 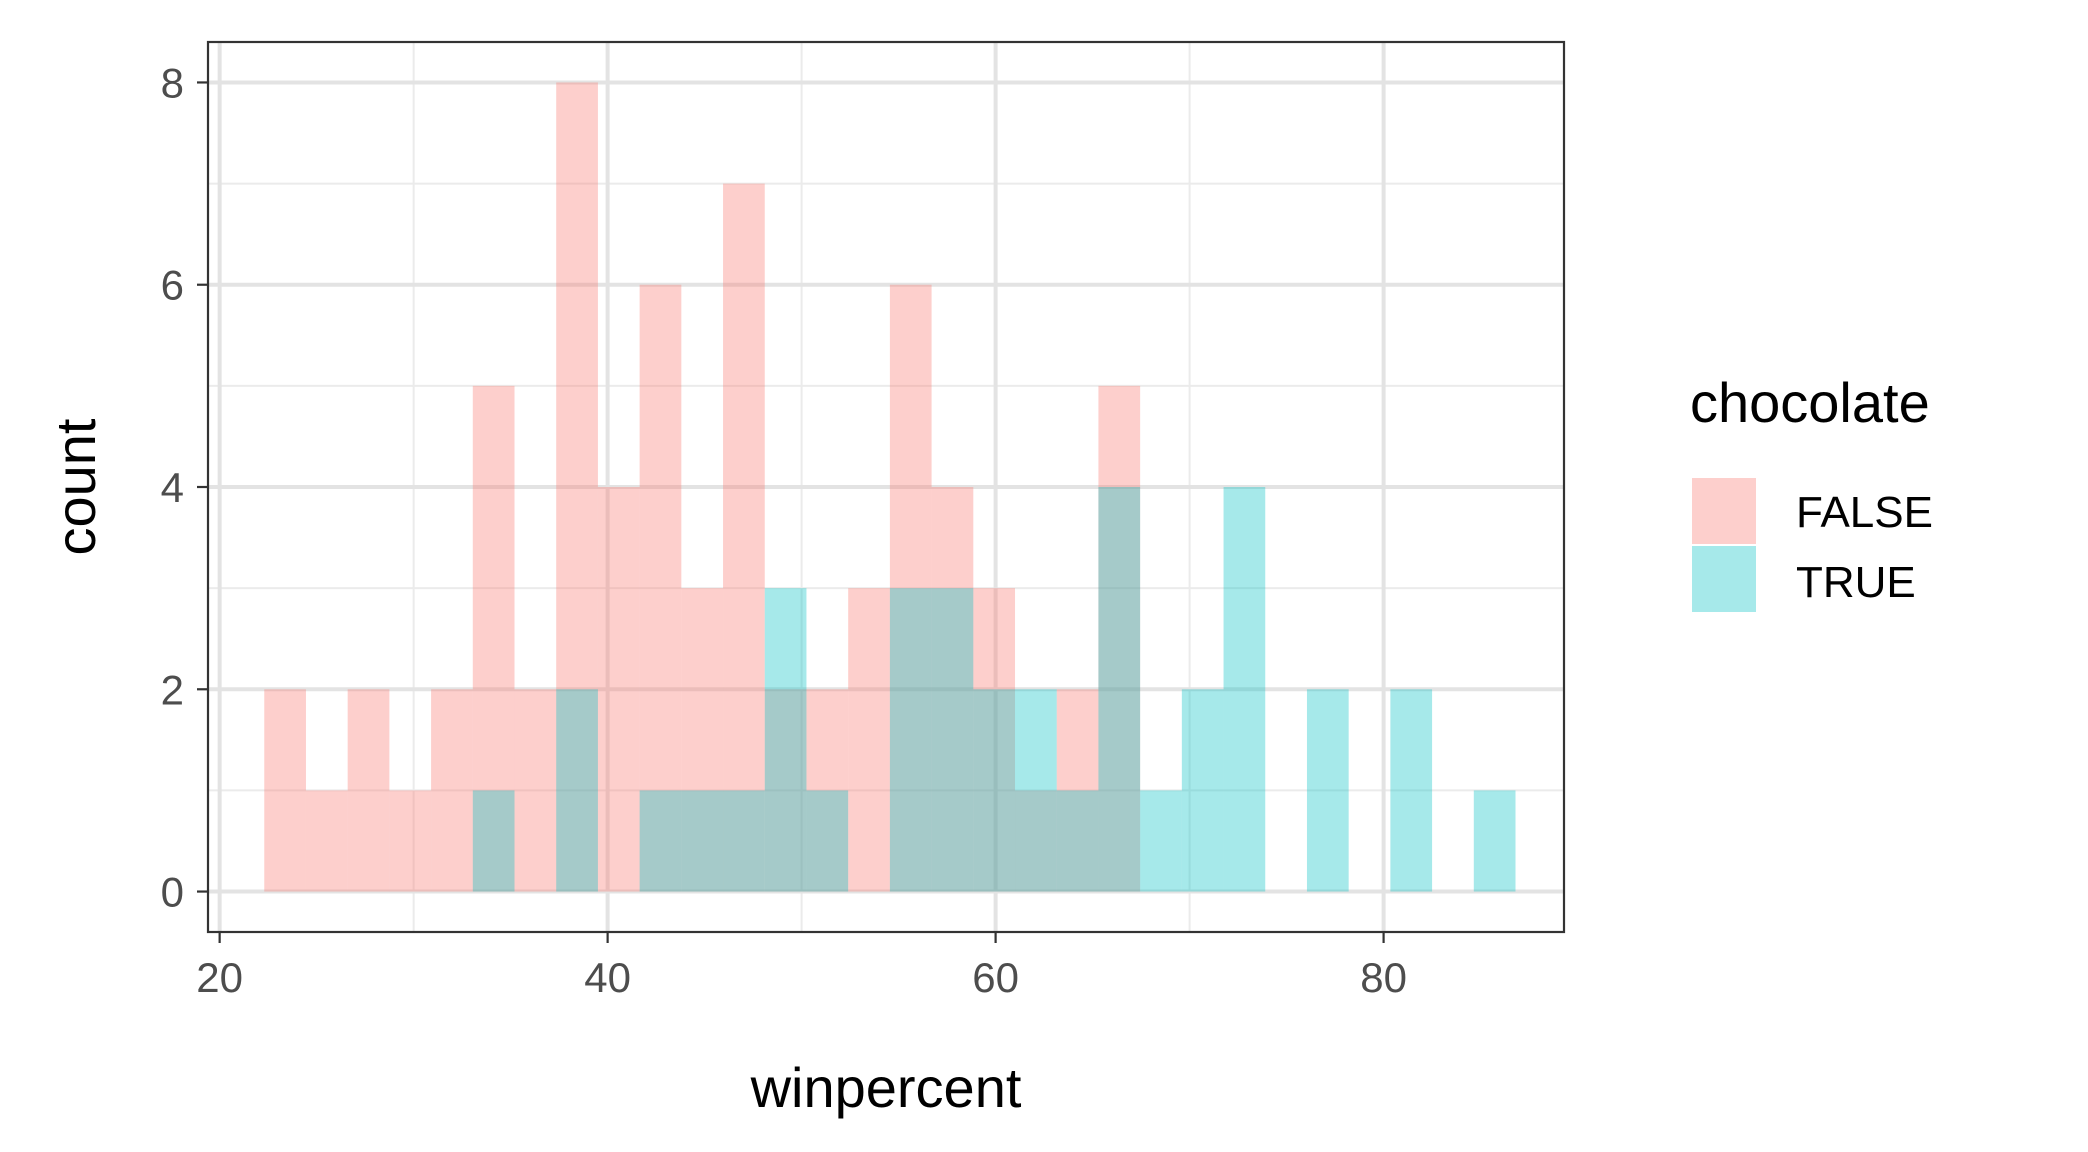 I want to click on y-tick-label: 4, so click(x=172, y=487).